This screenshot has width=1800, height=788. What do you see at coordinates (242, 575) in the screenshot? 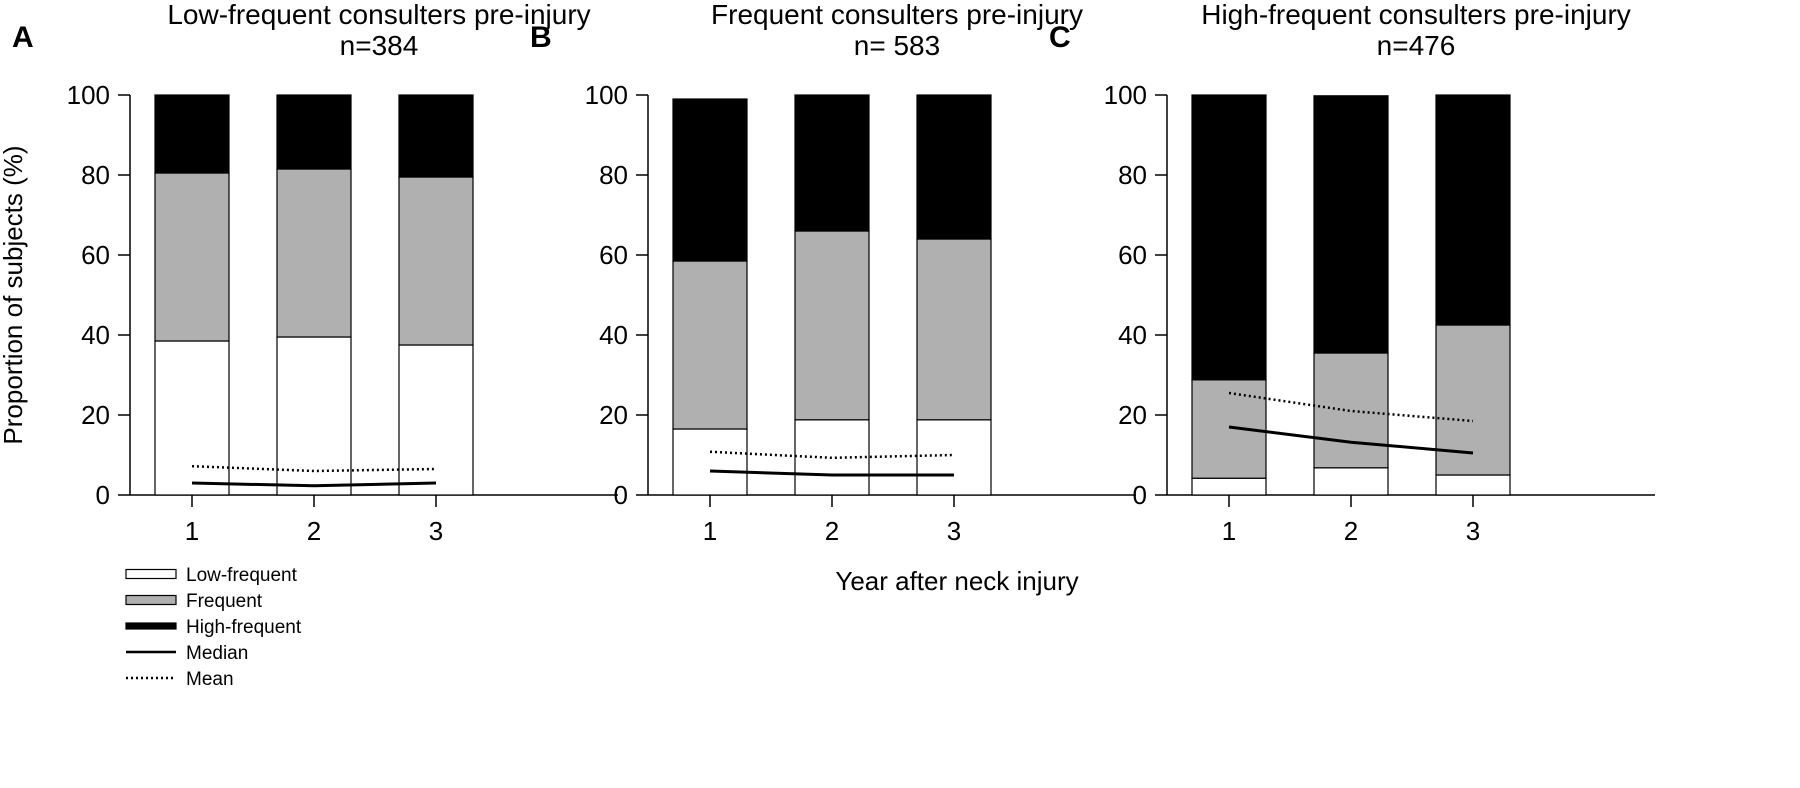
I see `legend-low-frequent-label: Low-frequent` at bounding box center [242, 575].